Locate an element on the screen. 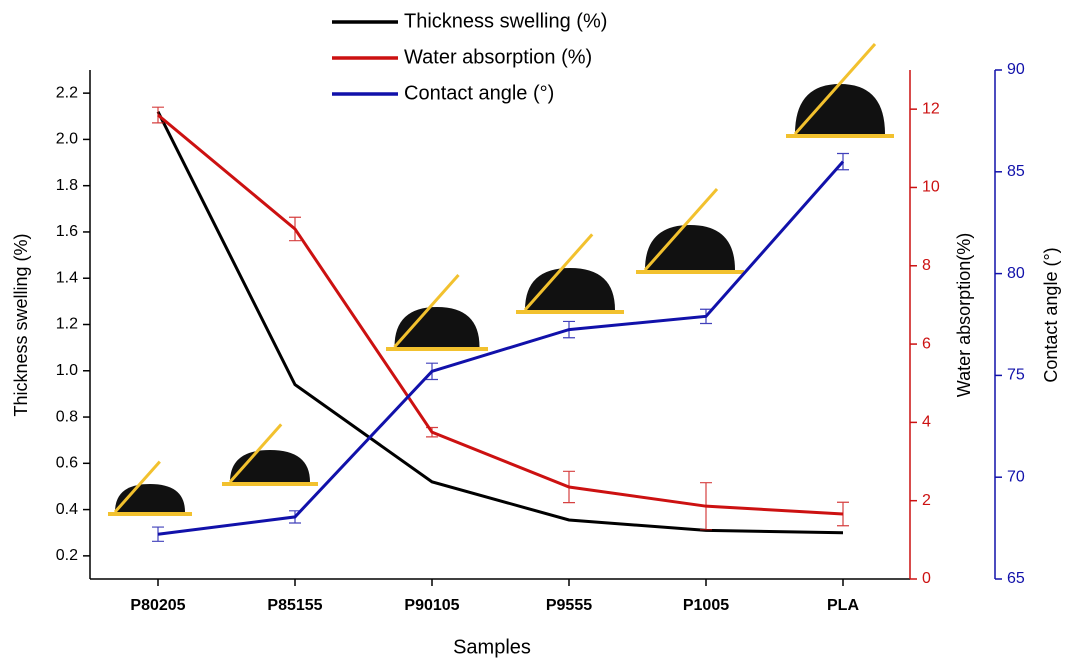 Image resolution: width=1065 pixels, height=665 pixels. y-tick-label: 1.6 is located at coordinates (67, 231).